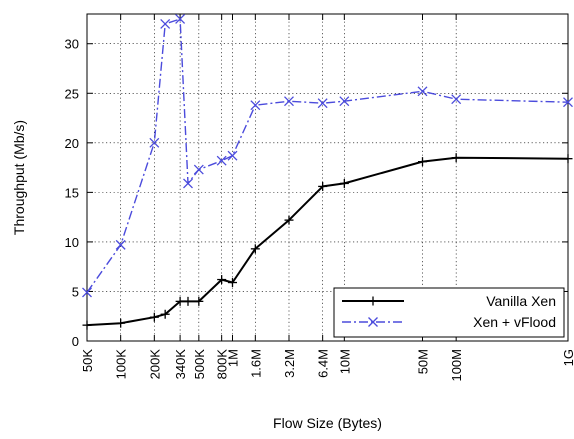  Describe the element at coordinates (72, 93) in the screenshot. I see `y-tick-label: 25` at that location.